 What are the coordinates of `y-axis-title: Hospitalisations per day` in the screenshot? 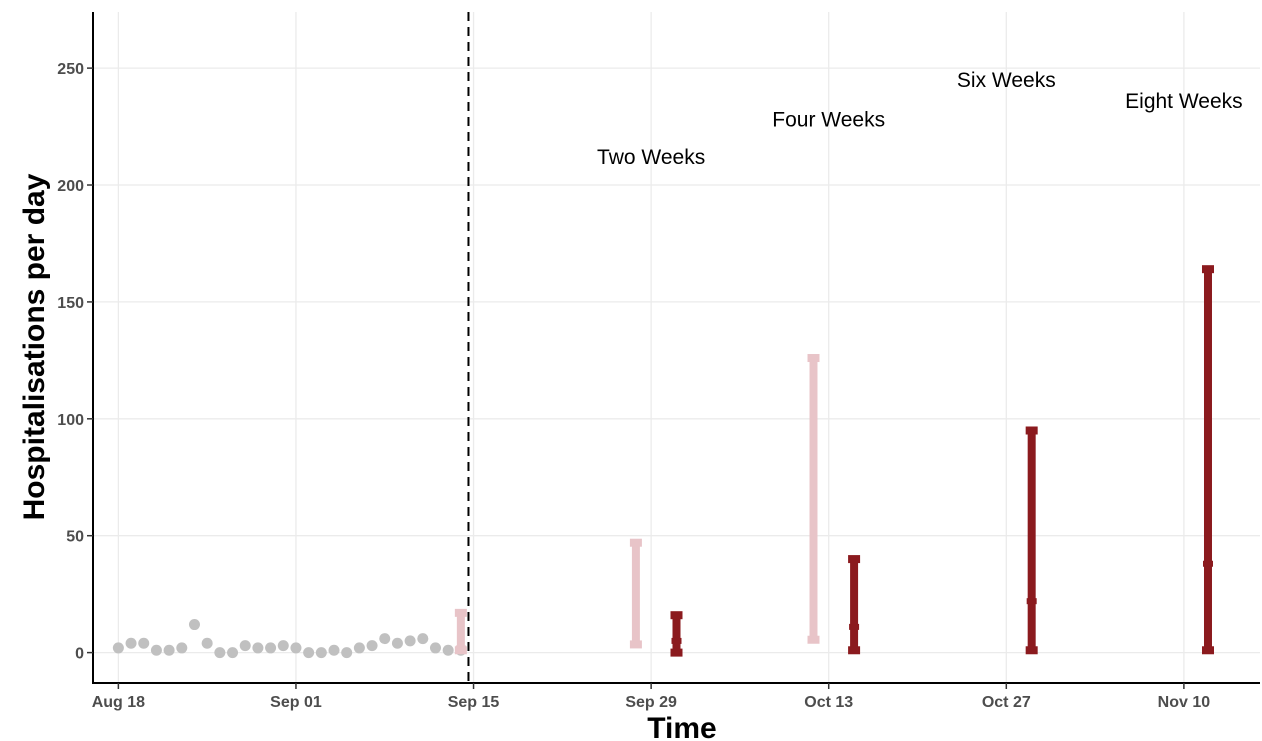 It's located at (34, 346).